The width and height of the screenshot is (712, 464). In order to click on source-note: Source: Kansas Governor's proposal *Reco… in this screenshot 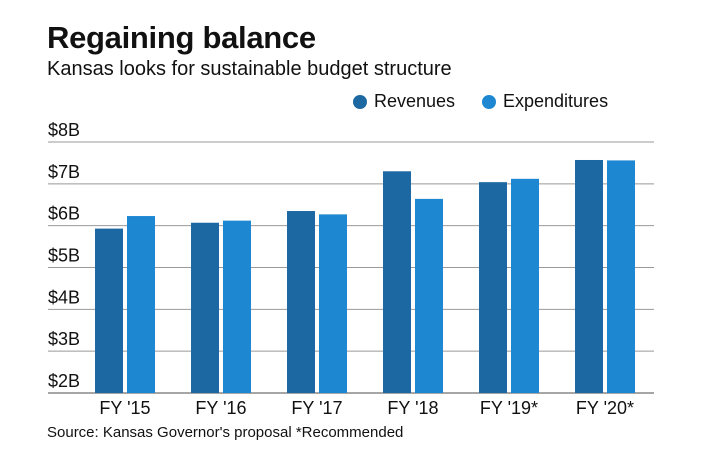, I will do `click(225, 432)`.